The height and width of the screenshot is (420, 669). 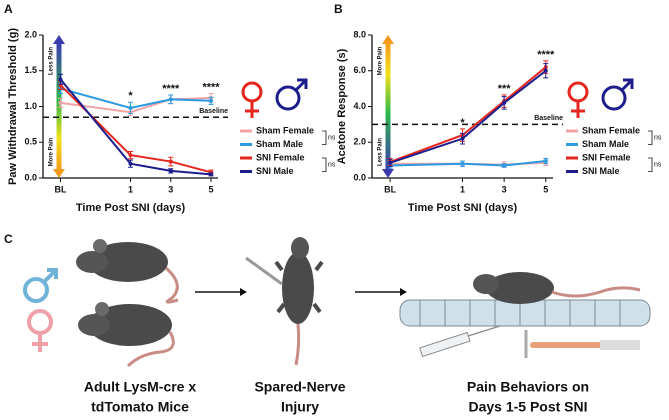 I want to click on significance: ***, so click(x=505, y=89).